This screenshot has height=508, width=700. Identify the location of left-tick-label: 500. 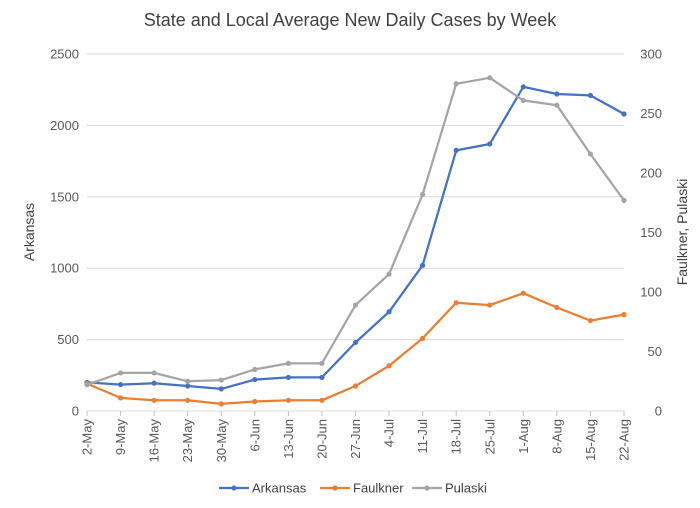
(68, 339).